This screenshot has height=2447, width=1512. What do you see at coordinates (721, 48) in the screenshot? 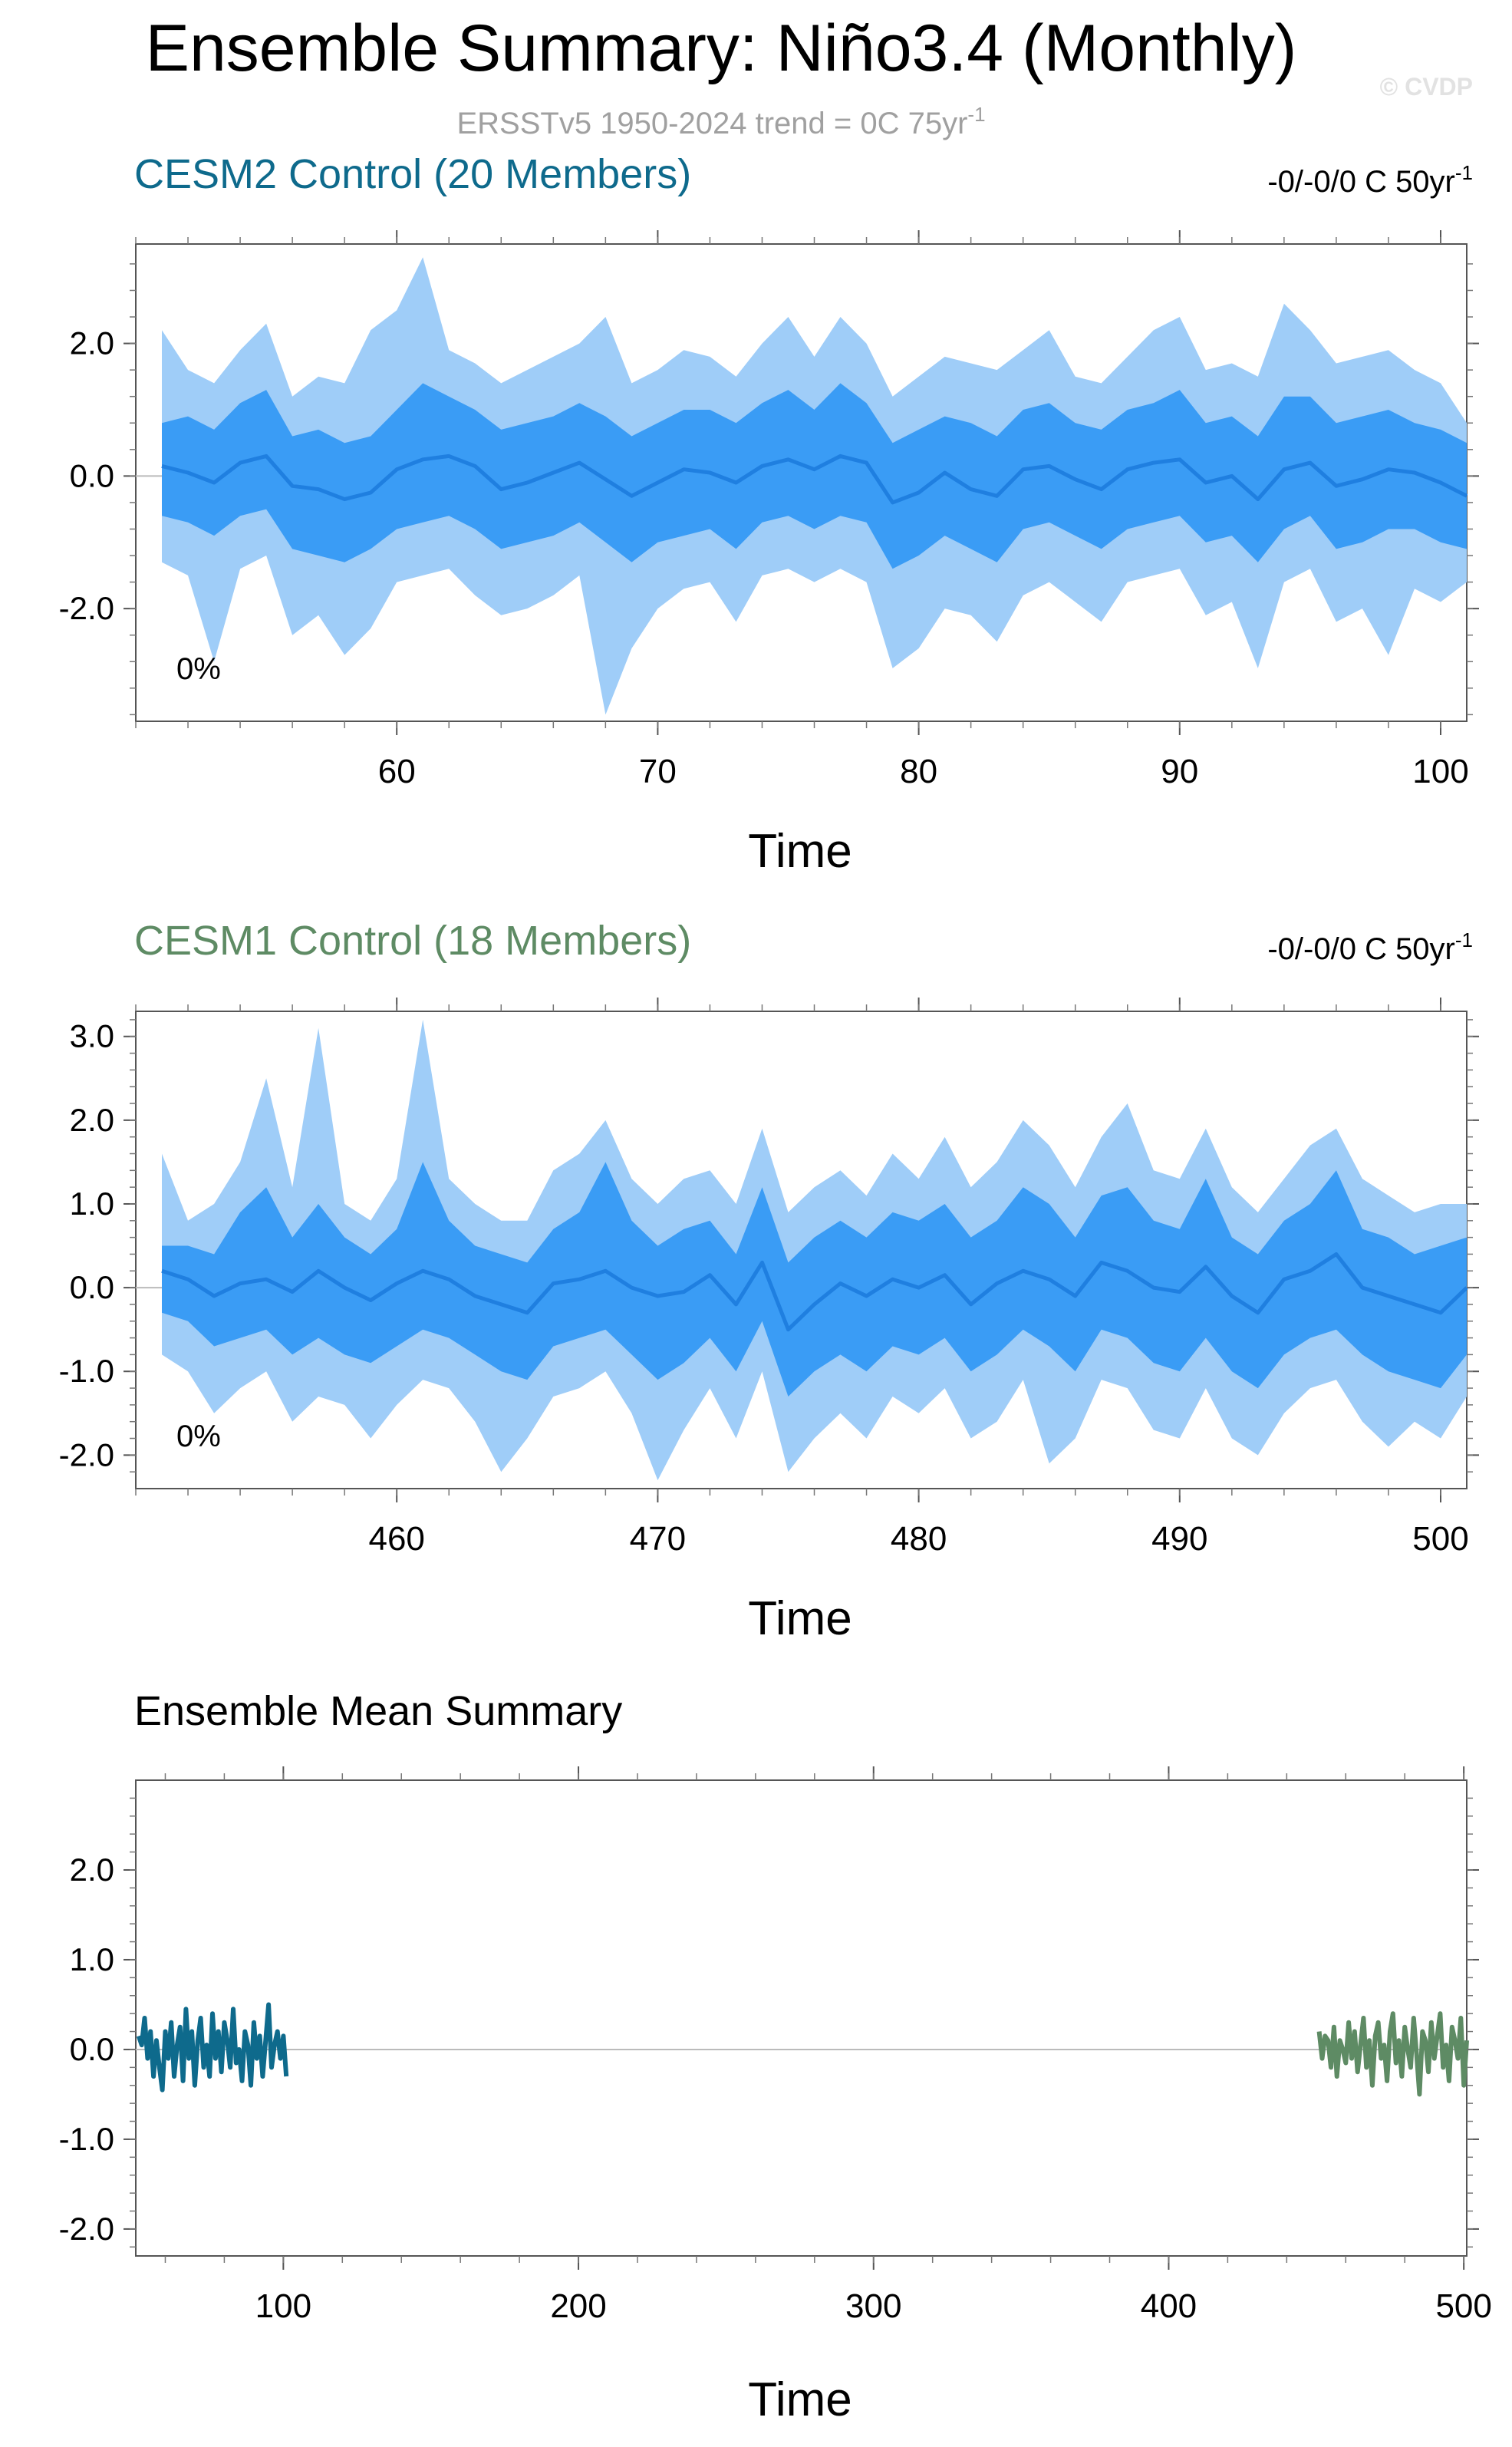
I see `figure-title: Ensemble Summary: Niño3.4 (Monthly)` at bounding box center [721, 48].